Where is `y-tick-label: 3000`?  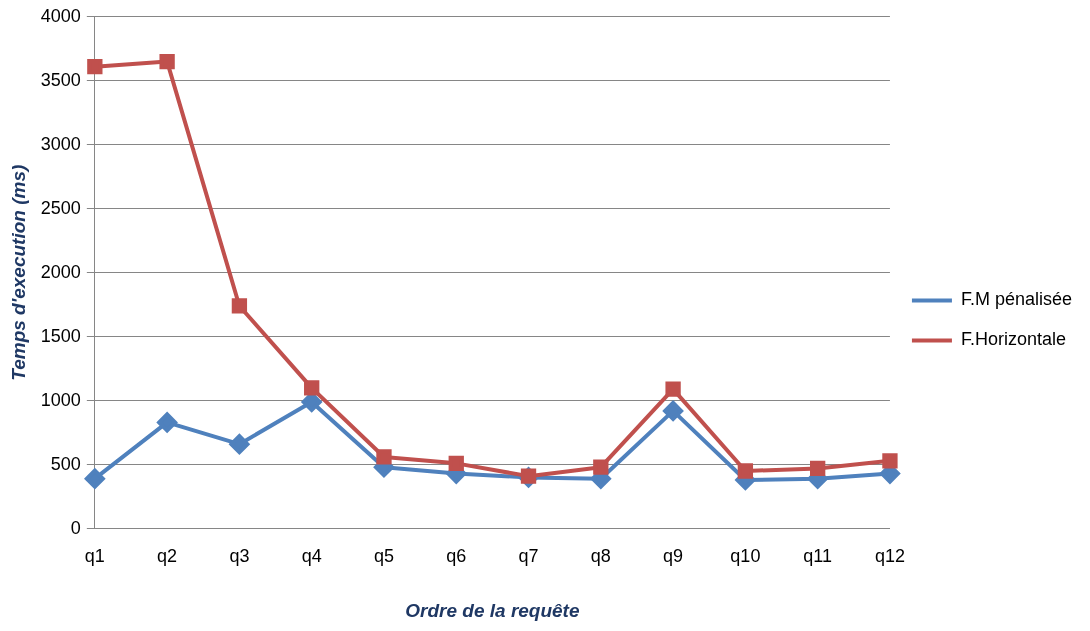 y-tick-label: 3000 is located at coordinates (60, 143).